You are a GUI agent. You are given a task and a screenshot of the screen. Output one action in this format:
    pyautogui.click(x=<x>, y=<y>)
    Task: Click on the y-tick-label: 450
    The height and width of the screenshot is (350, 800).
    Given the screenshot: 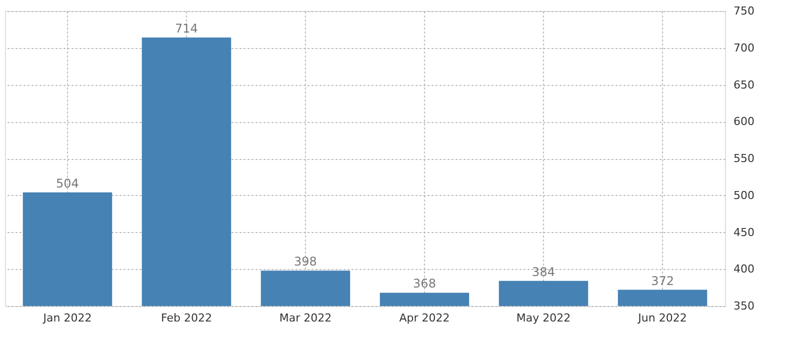 What is the action you would take?
    pyautogui.click(x=744, y=232)
    